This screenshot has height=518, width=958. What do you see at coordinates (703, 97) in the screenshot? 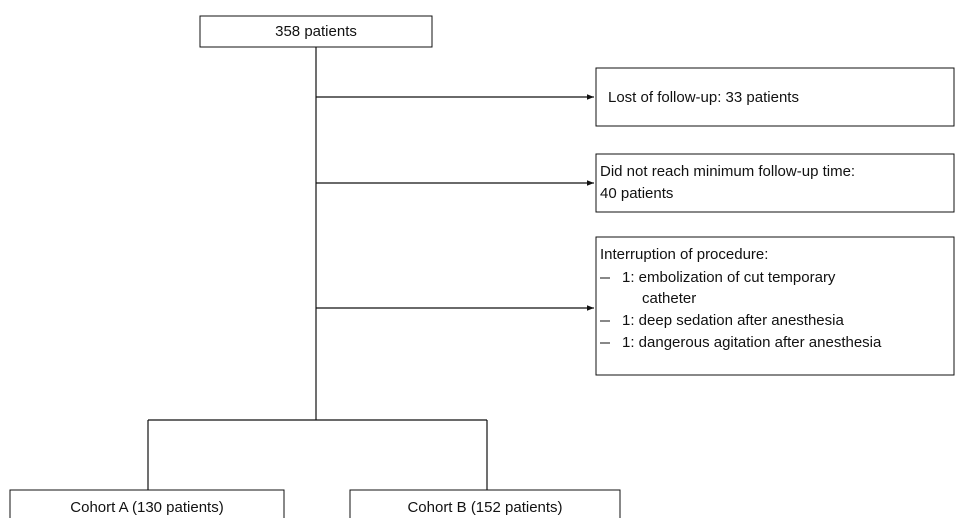
I see `exclusion-text: Lost of follow-up: 33 patients` at bounding box center [703, 97].